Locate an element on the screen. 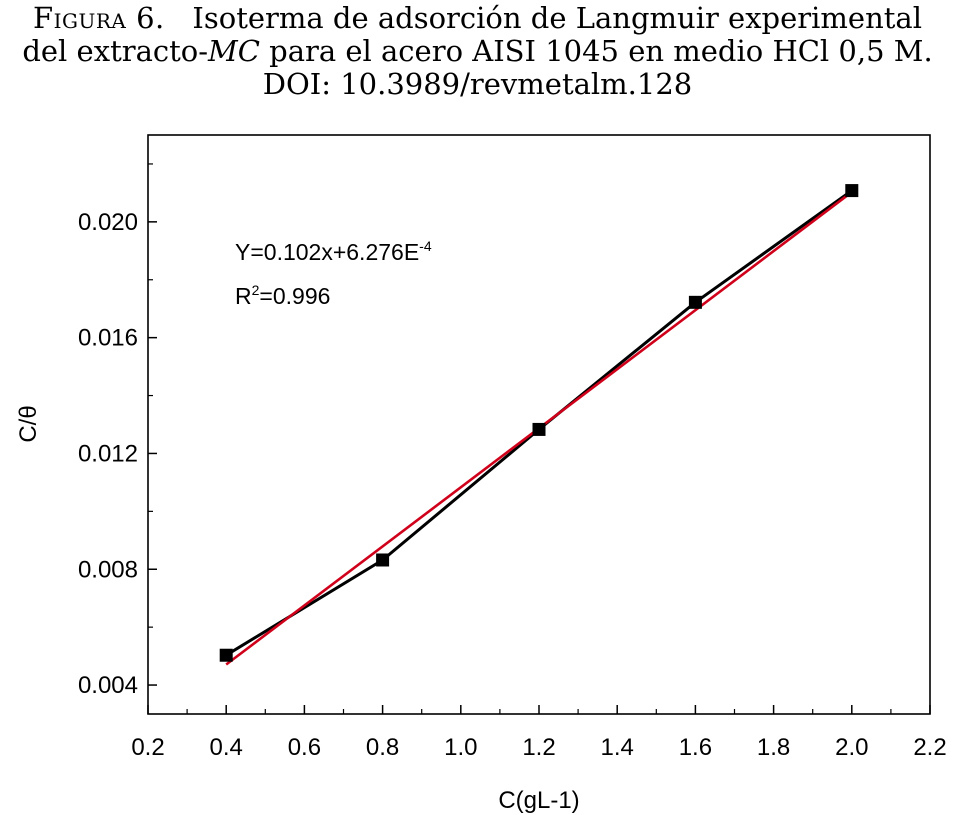 The image size is (955, 815). x-tick-label: 0.2 is located at coordinates (147, 747).